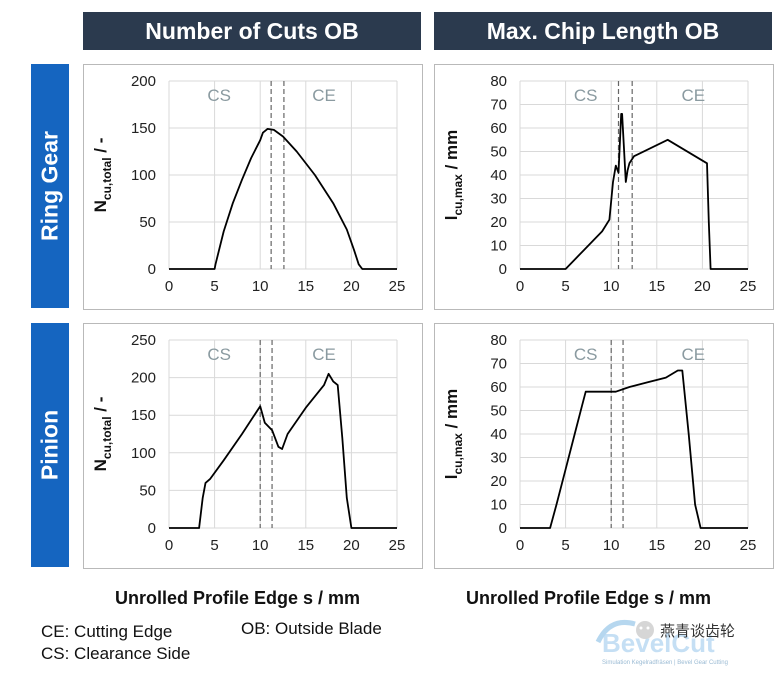  I want to click on row-header-label: Pinion, so click(49, 445).